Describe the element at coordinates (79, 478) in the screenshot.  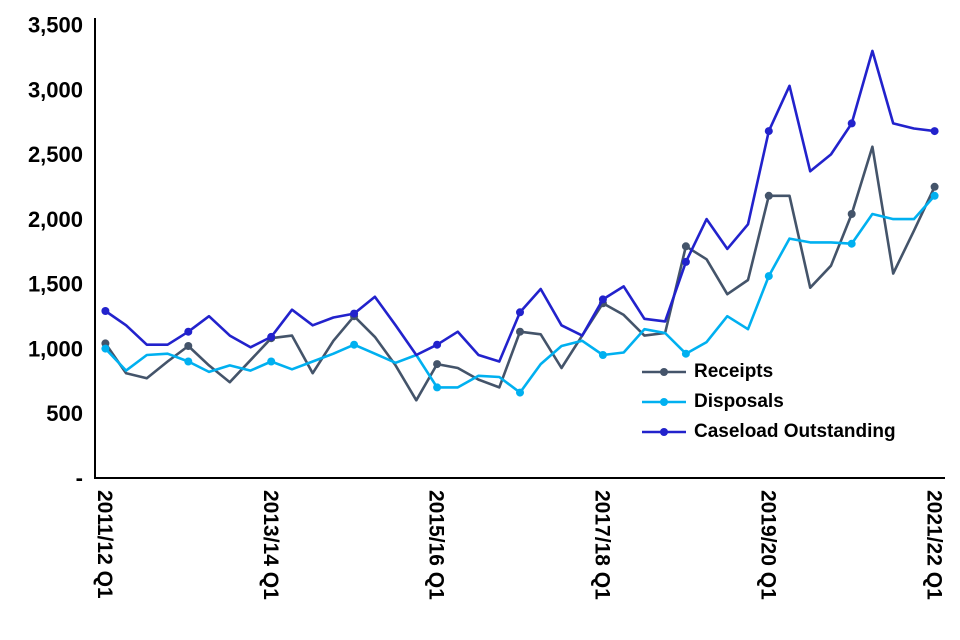
I see `y-tick-label: -` at that location.